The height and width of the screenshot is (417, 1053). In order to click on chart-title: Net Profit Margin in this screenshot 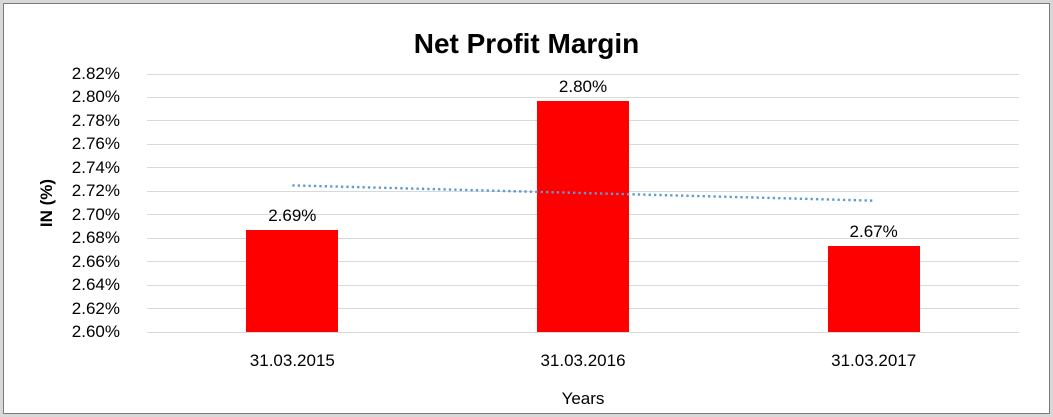, I will do `click(526, 43)`.